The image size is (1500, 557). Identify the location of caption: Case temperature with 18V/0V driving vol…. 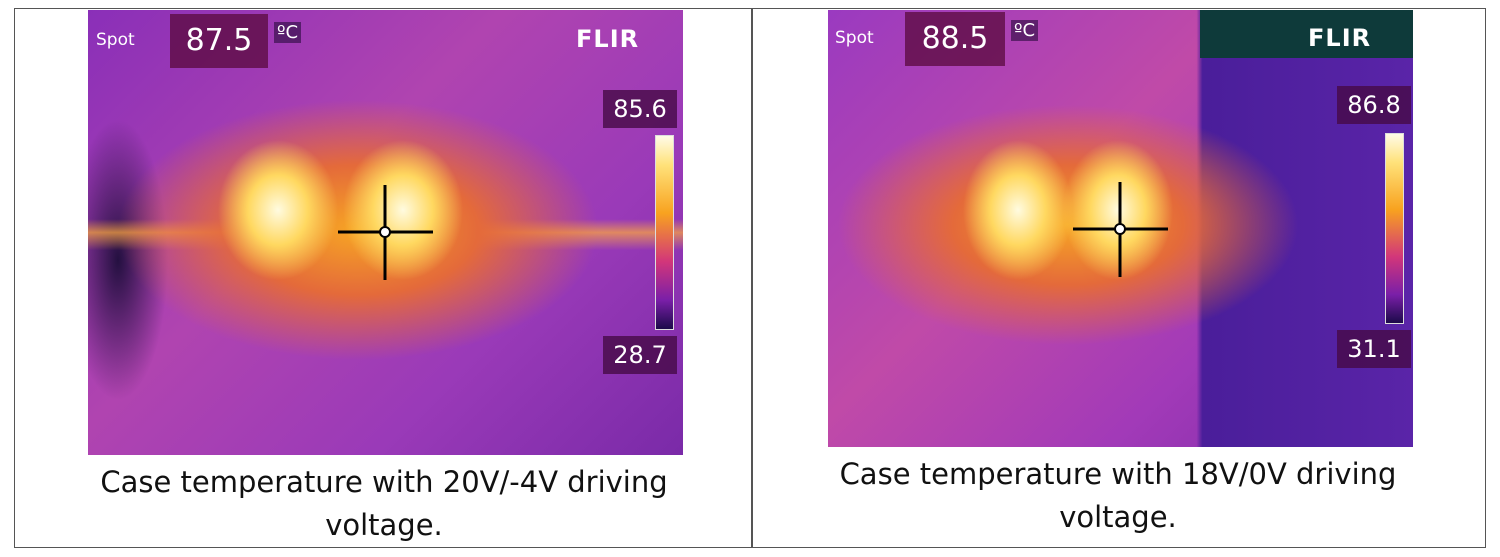
(1118, 495).